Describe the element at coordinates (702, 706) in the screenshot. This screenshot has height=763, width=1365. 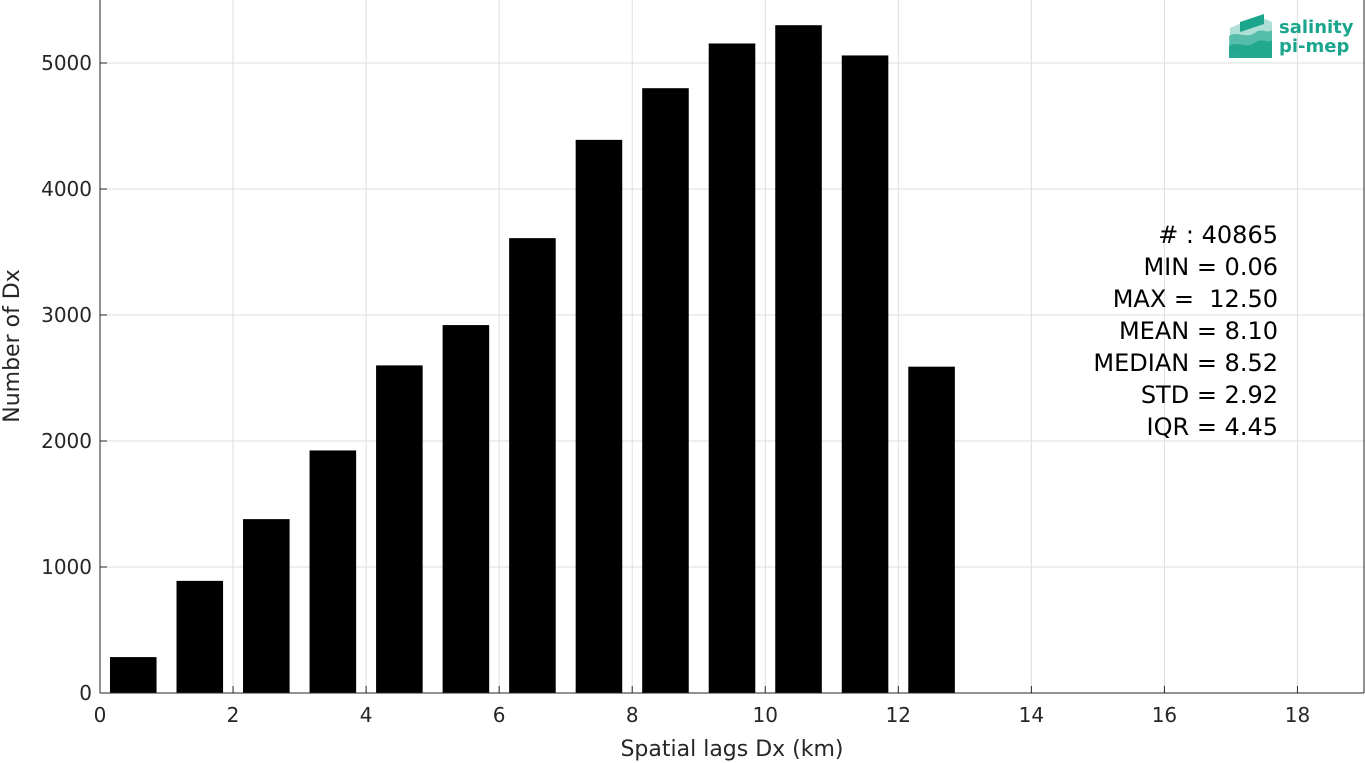
I see `x-tick-labels: 0 2 4 6 8 10 12 14 16 18` at that location.